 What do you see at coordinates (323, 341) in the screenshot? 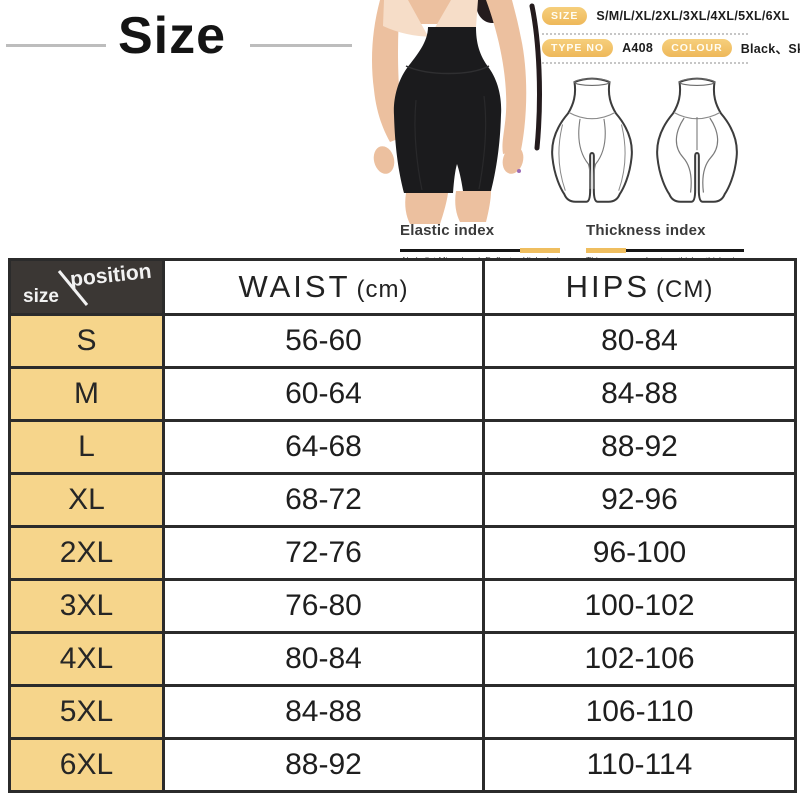
I see `waist-cell: 56-60` at bounding box center [323, 341].